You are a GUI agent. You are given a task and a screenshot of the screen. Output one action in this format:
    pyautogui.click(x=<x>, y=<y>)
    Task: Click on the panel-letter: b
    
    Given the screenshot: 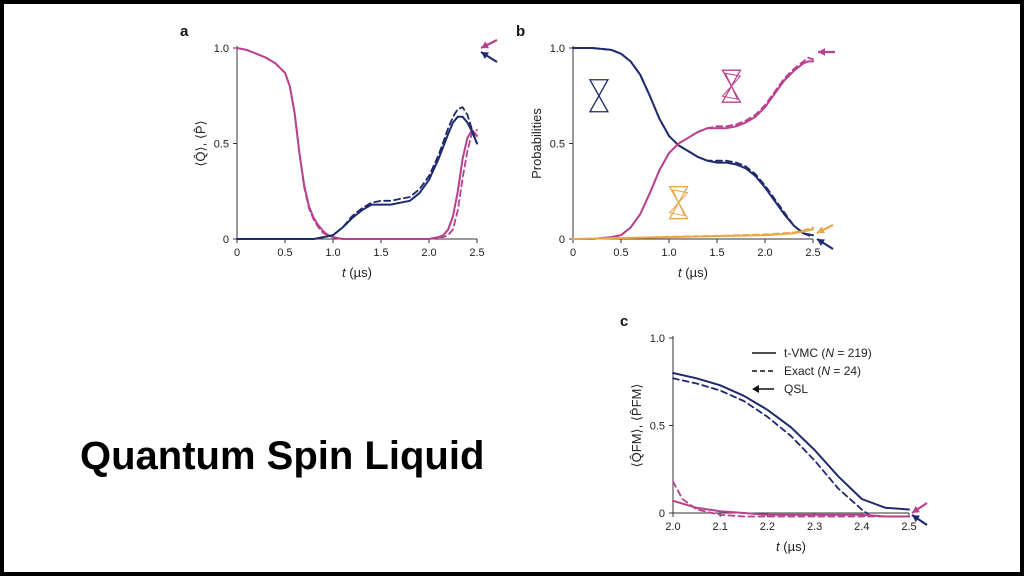 What is the action you would take?
    pyautogui.click(x=520, y=31)
    